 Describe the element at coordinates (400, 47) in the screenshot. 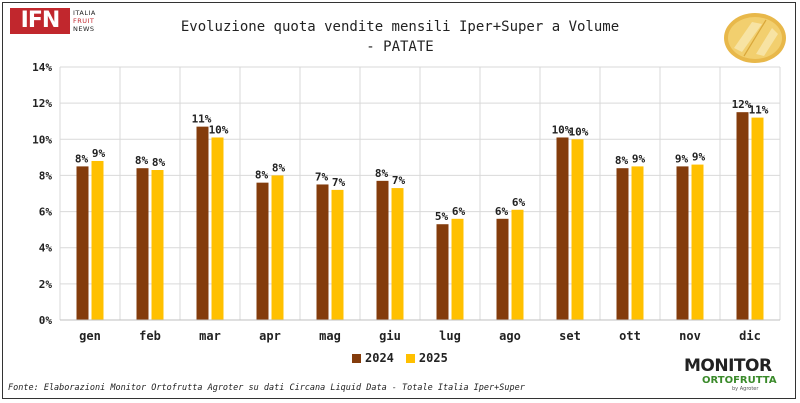

I see `chart-title-line-2: - PATATE` at that location.